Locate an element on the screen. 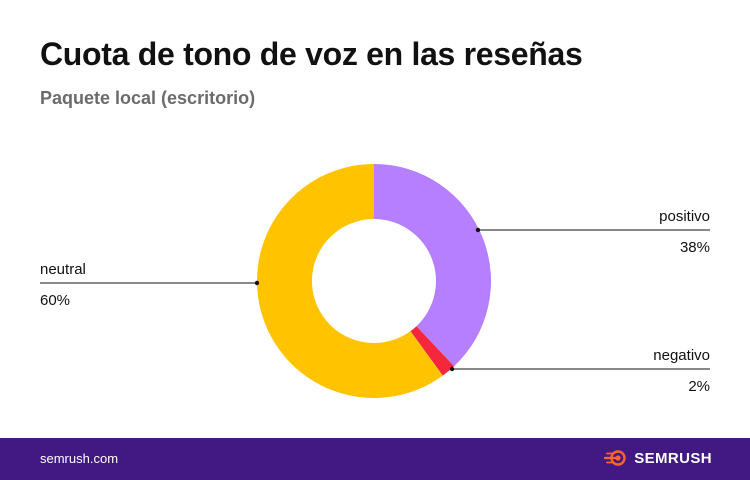  semrush-fire-icon is located at coordinates (615, 458).